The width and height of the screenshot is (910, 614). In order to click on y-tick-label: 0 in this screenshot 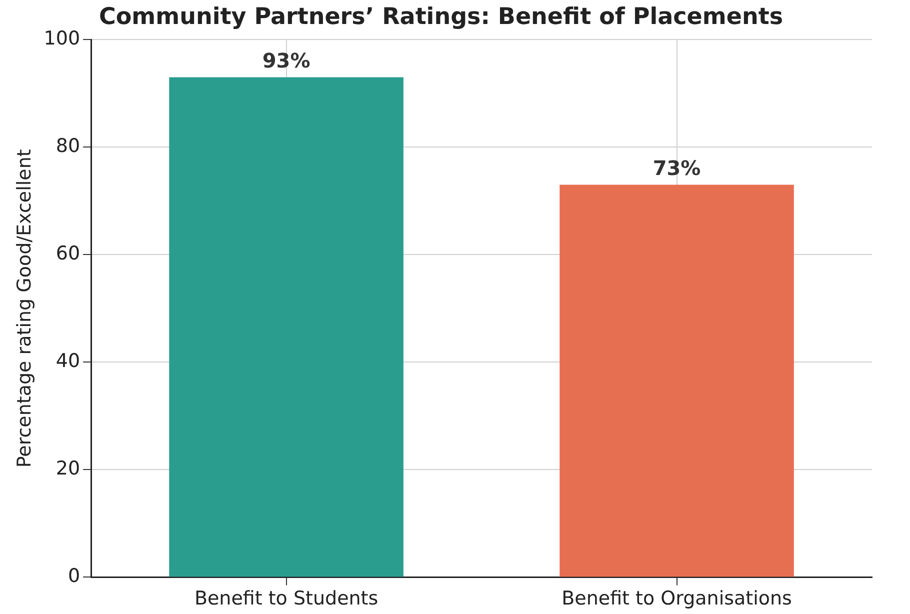, I will do `click(74, 576)`.